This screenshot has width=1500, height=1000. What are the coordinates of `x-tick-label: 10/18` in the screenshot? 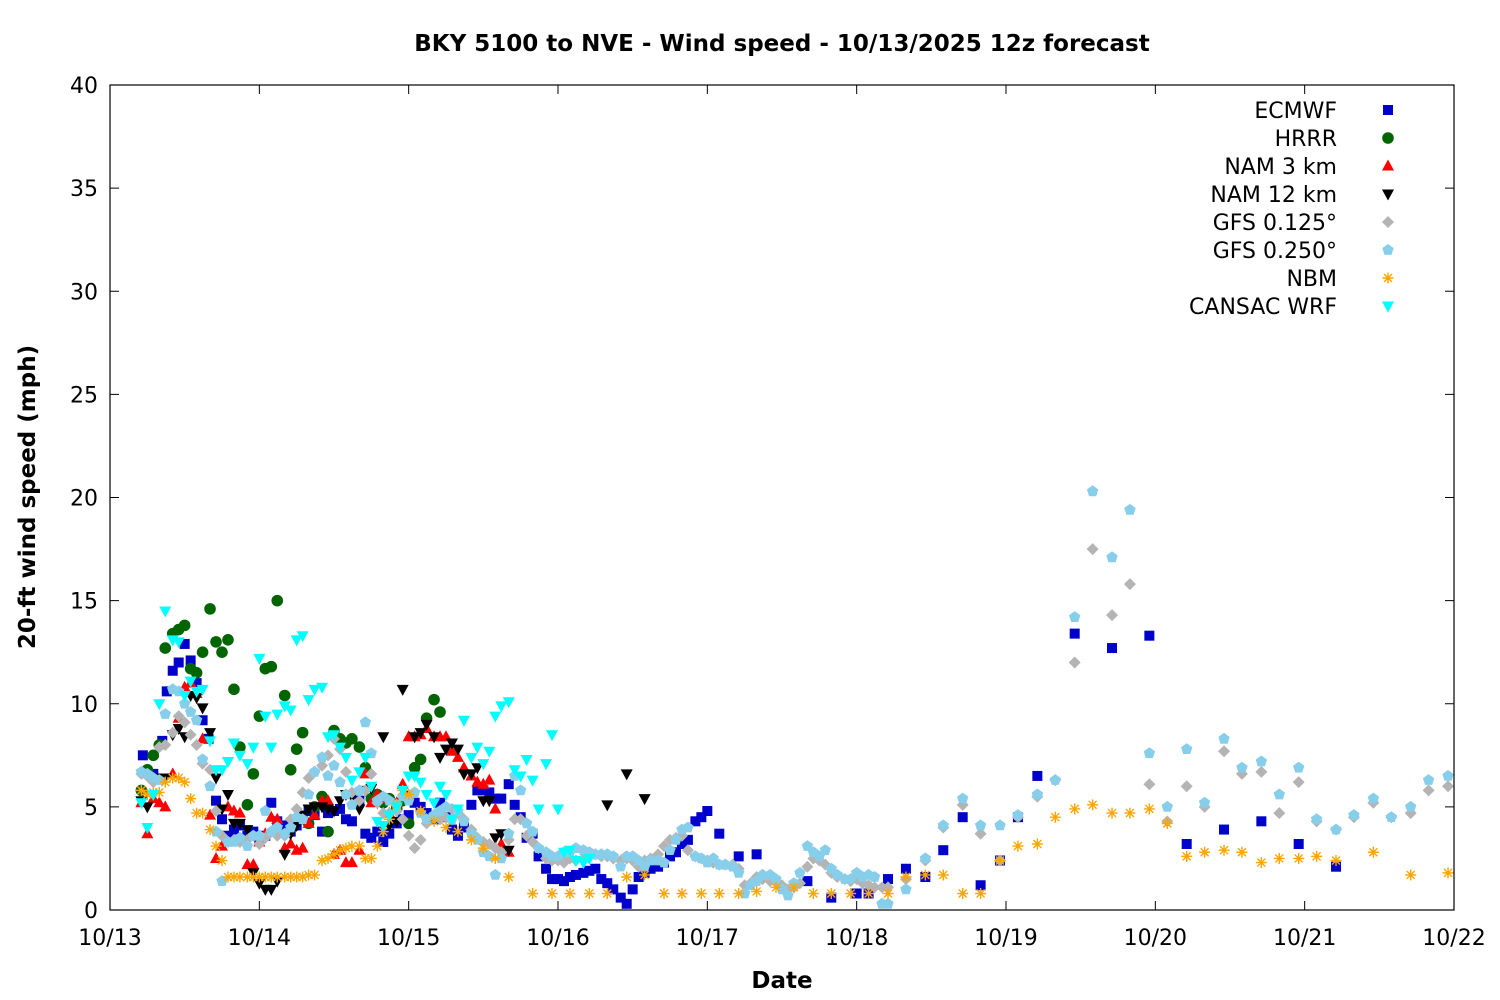 It's located at (856, 938).